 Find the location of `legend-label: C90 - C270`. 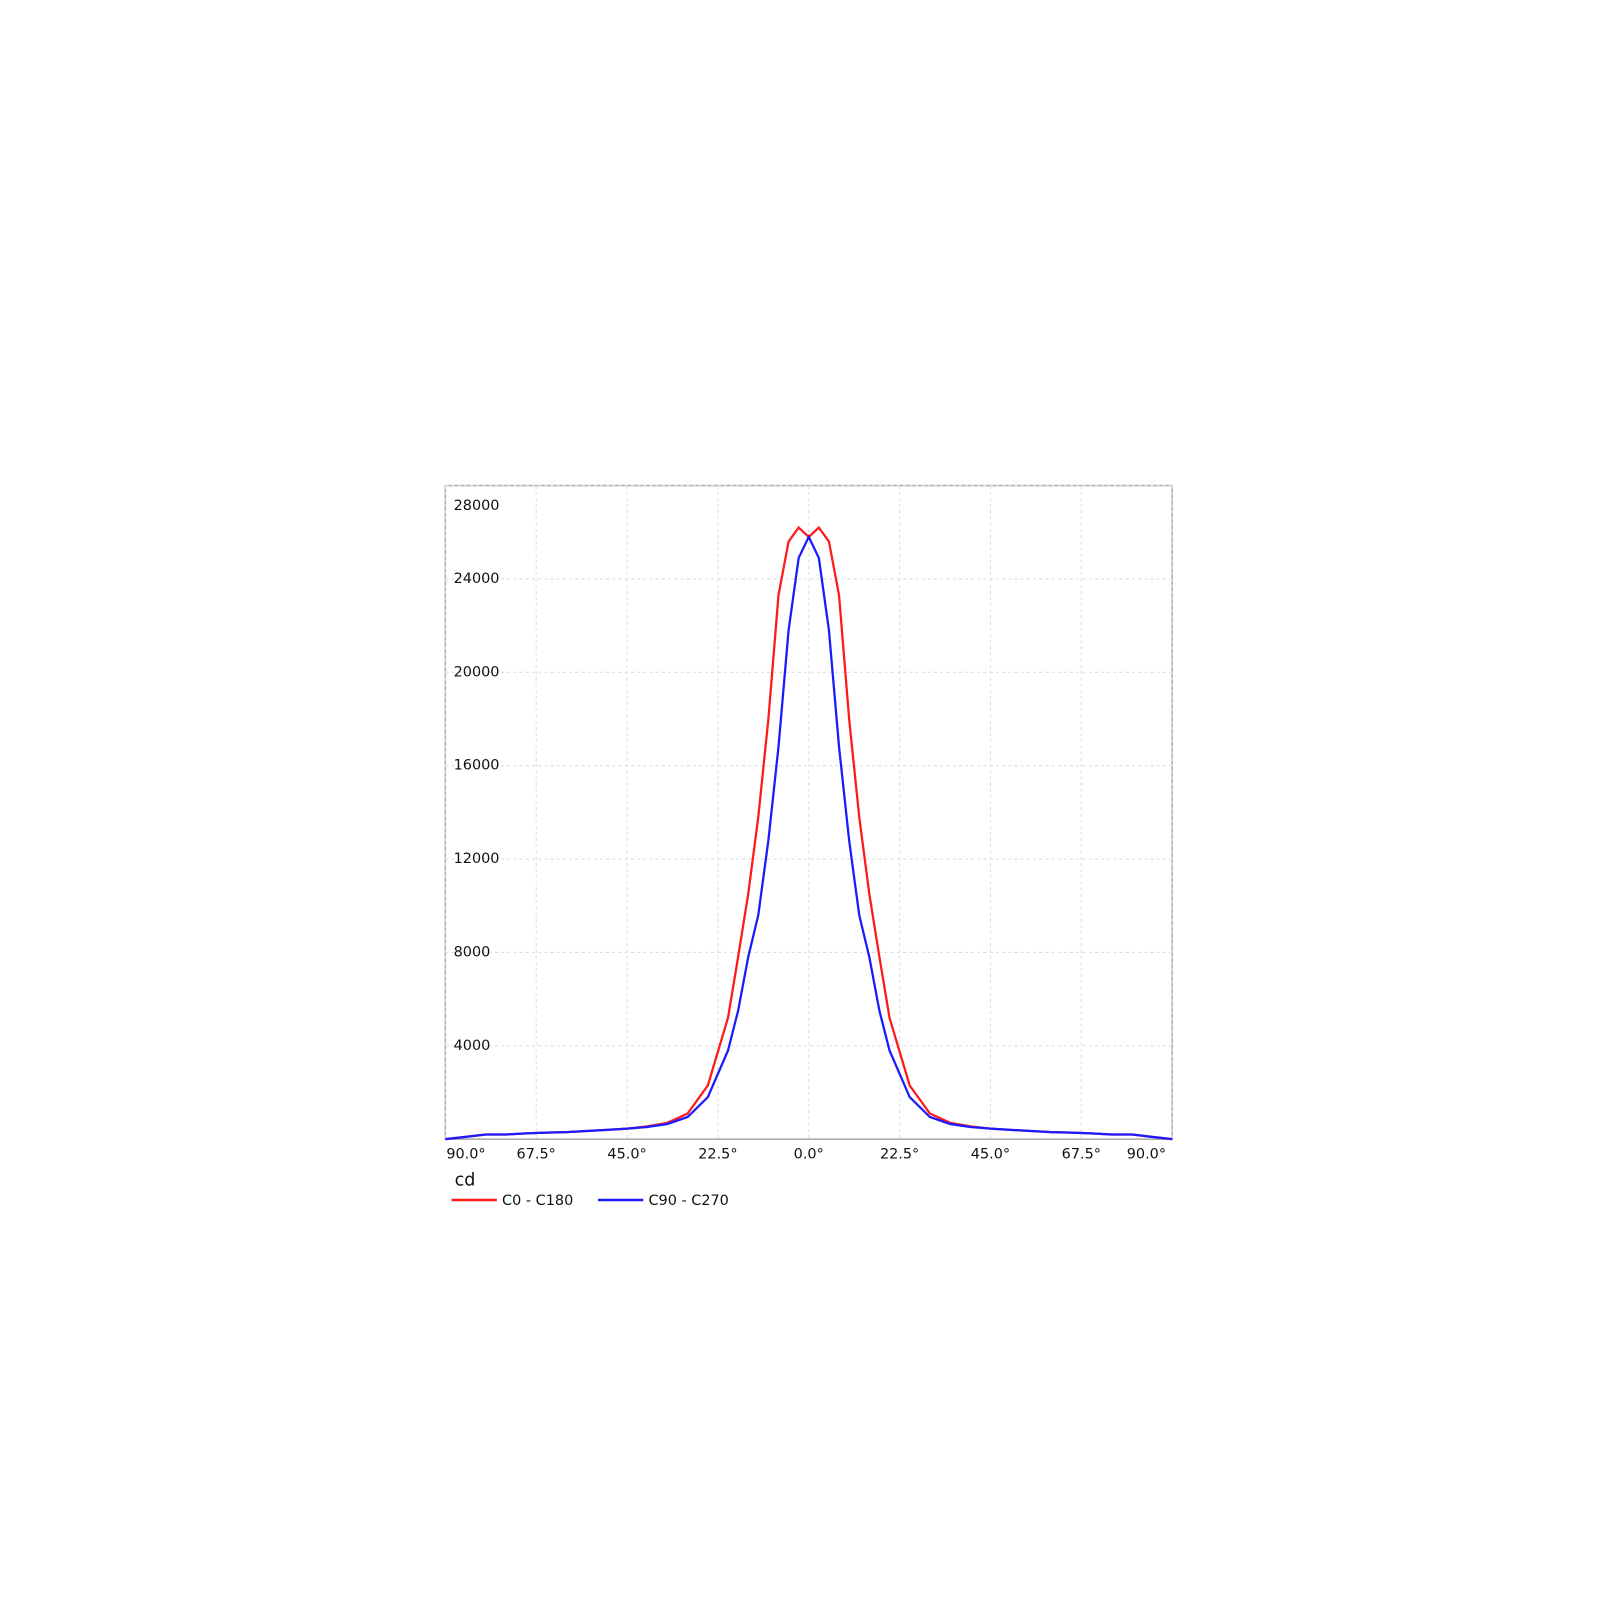

legend-label: C90 - C270 is located at coordinates (688, 1201).